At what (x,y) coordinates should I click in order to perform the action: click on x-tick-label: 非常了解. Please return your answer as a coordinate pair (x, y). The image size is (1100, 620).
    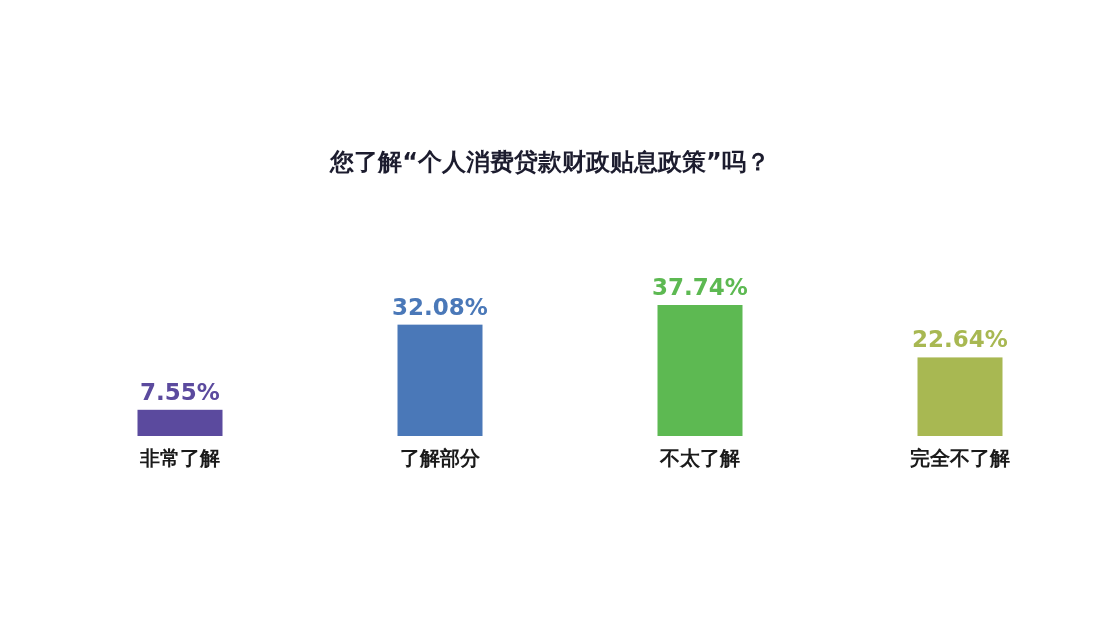
    Looking at the image, I should click on (179, 458).